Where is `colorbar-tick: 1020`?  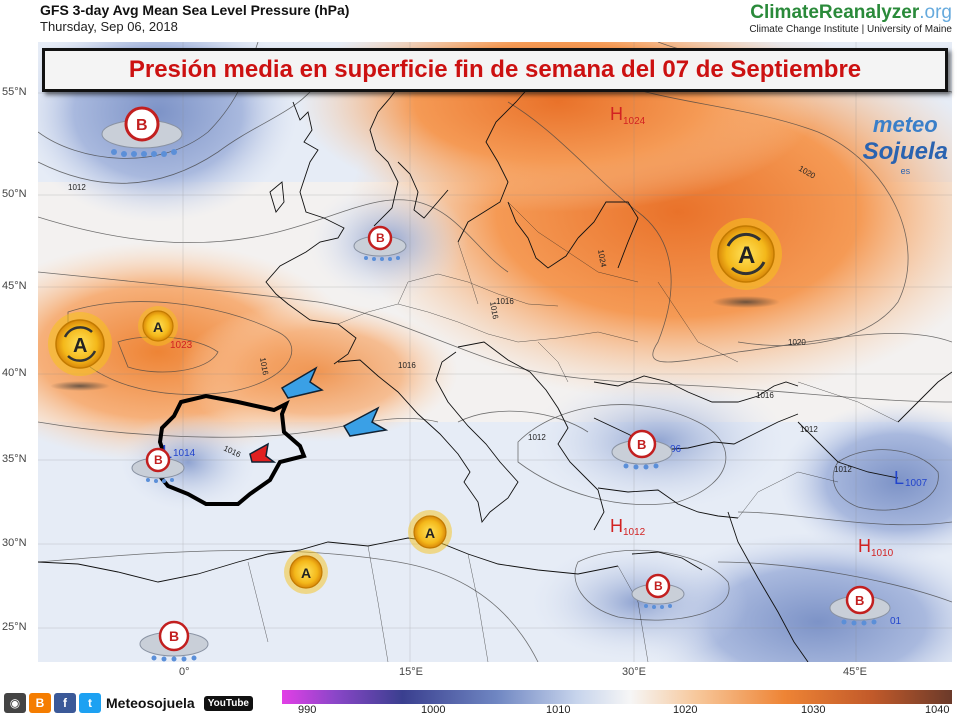
colorbar-tick: 1020 is located at coordinates (685, 710).